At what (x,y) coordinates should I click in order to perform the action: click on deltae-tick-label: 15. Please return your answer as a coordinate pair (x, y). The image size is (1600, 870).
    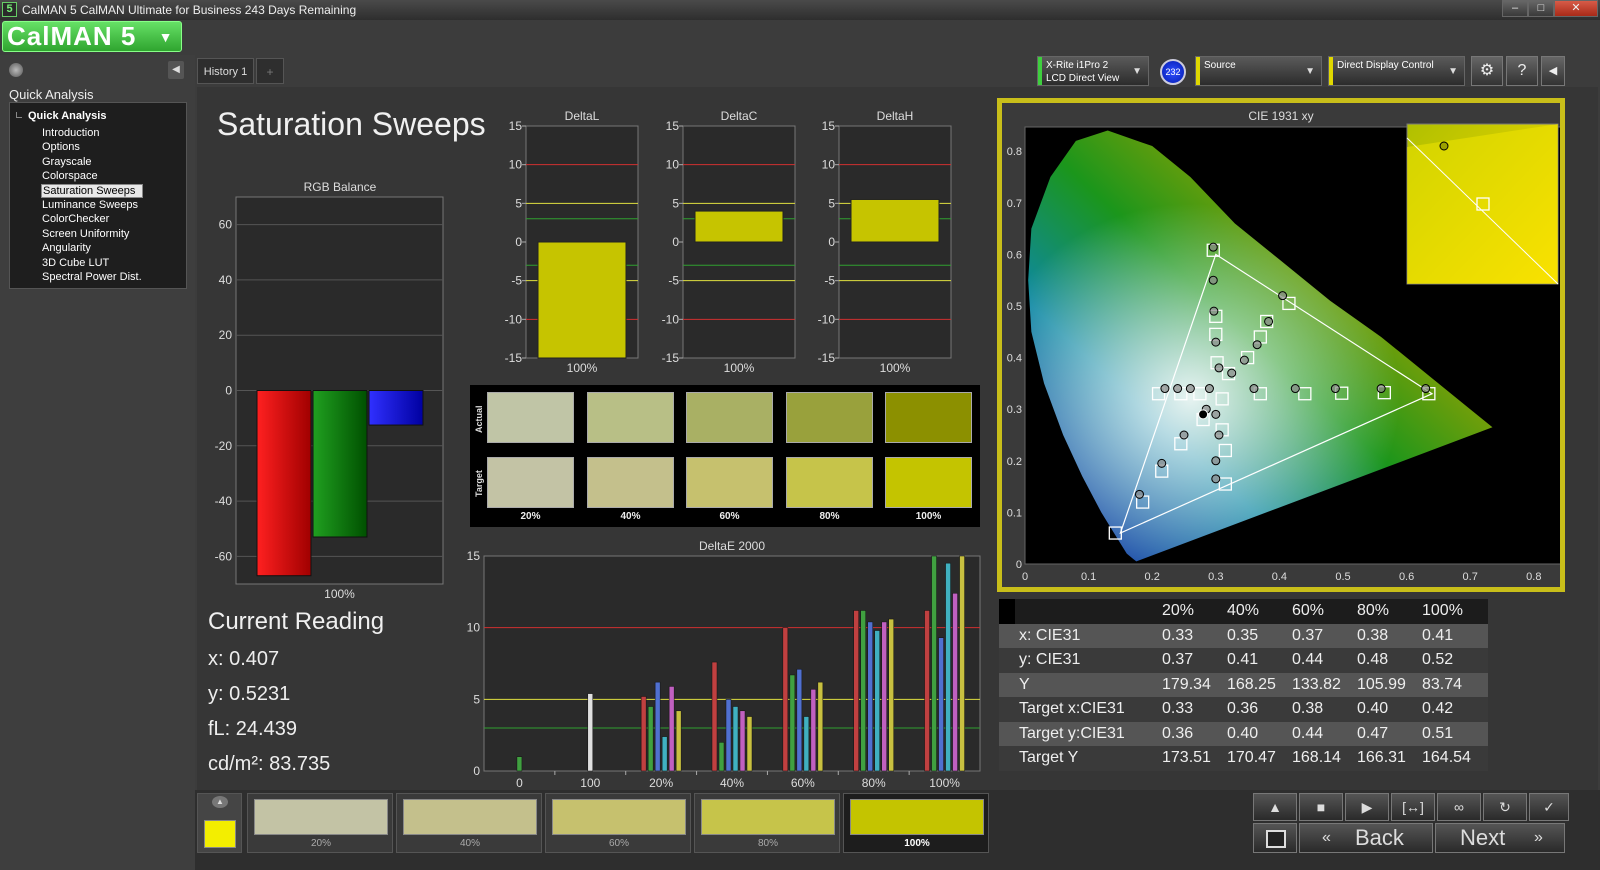
    Looking at the image, I should click on (474, 556).